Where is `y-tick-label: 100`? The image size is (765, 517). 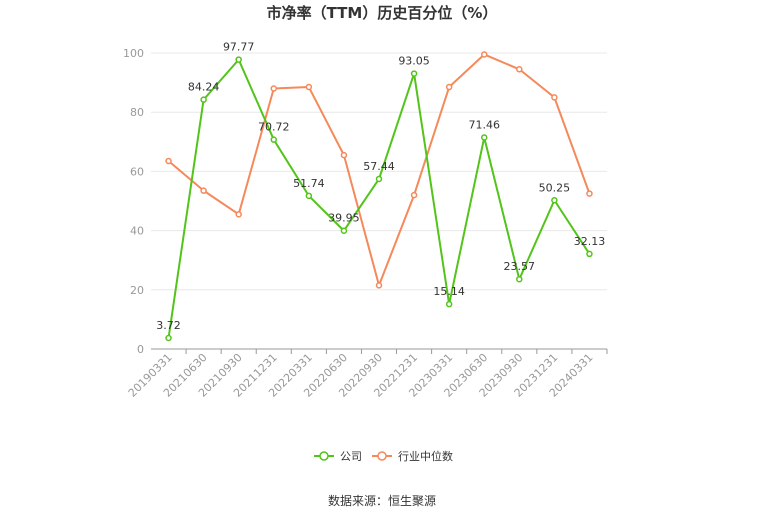
y-tick-label: 100 is located at coordinates (133, 53).